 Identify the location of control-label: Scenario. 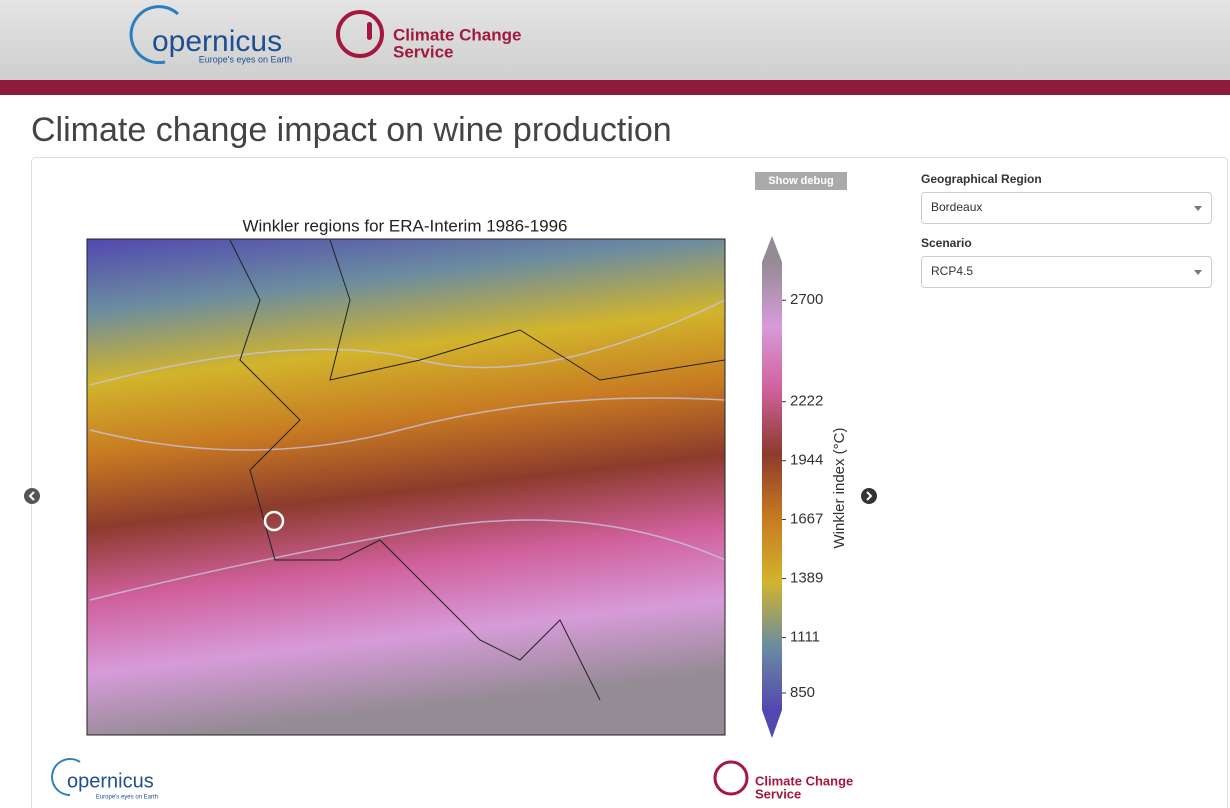
(946, 243).